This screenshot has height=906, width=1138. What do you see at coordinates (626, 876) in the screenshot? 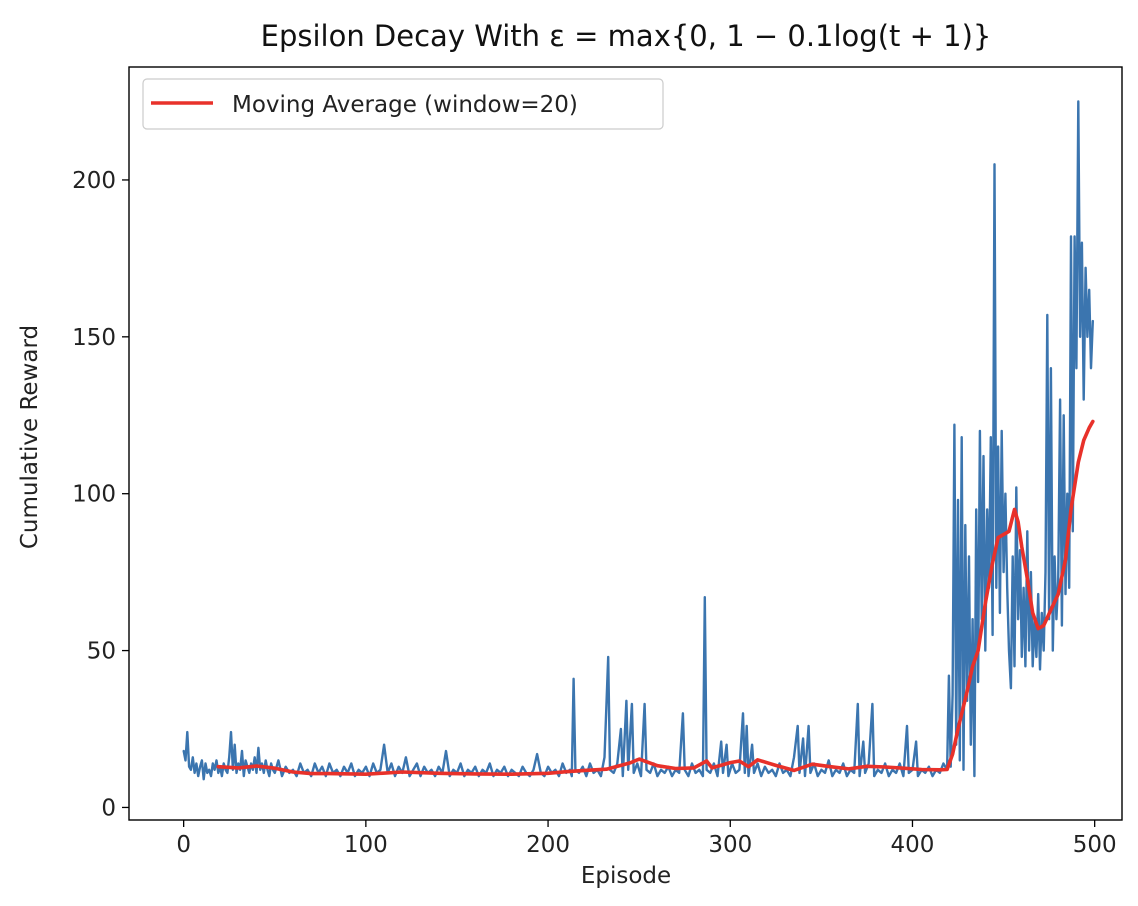
I see `x-axis-label: Episode` at bounding box center [626, 876].